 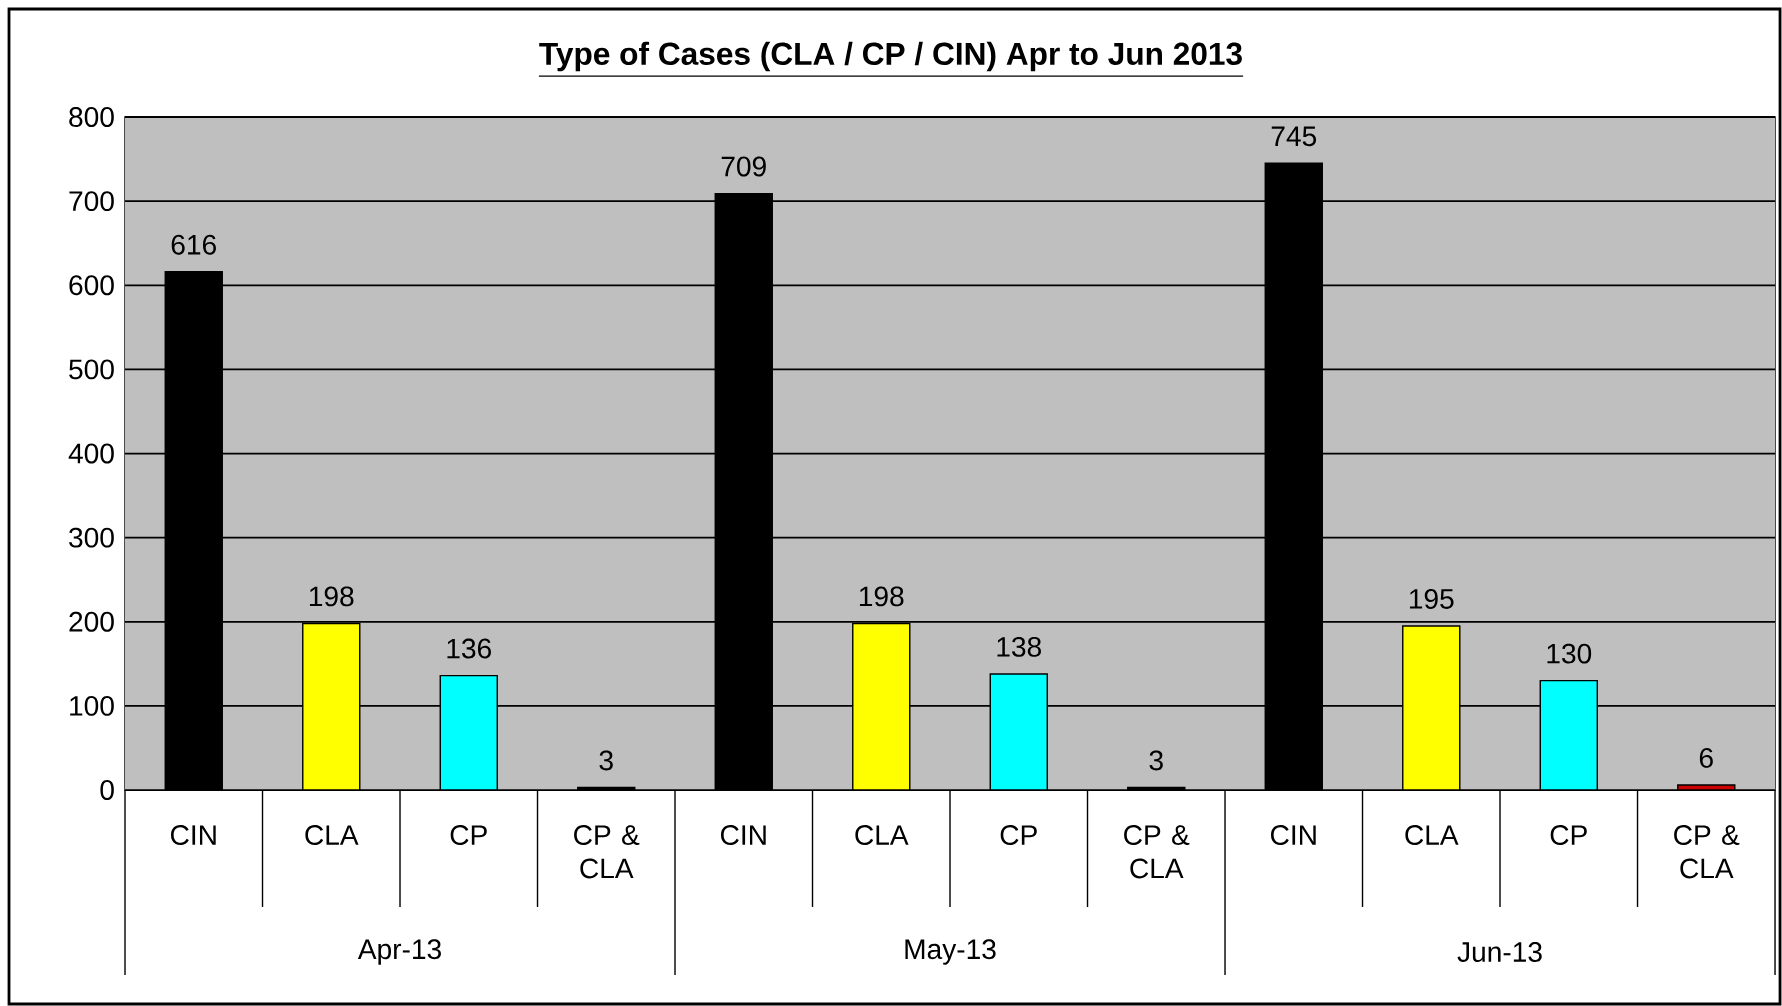 I want to click on data-label: 138, so click(x=1019, y=646).